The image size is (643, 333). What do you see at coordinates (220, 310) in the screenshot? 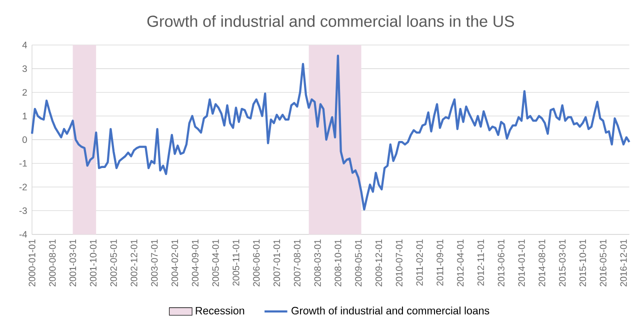
I see `legend-label: Recession` at bounding box center [220, 310].